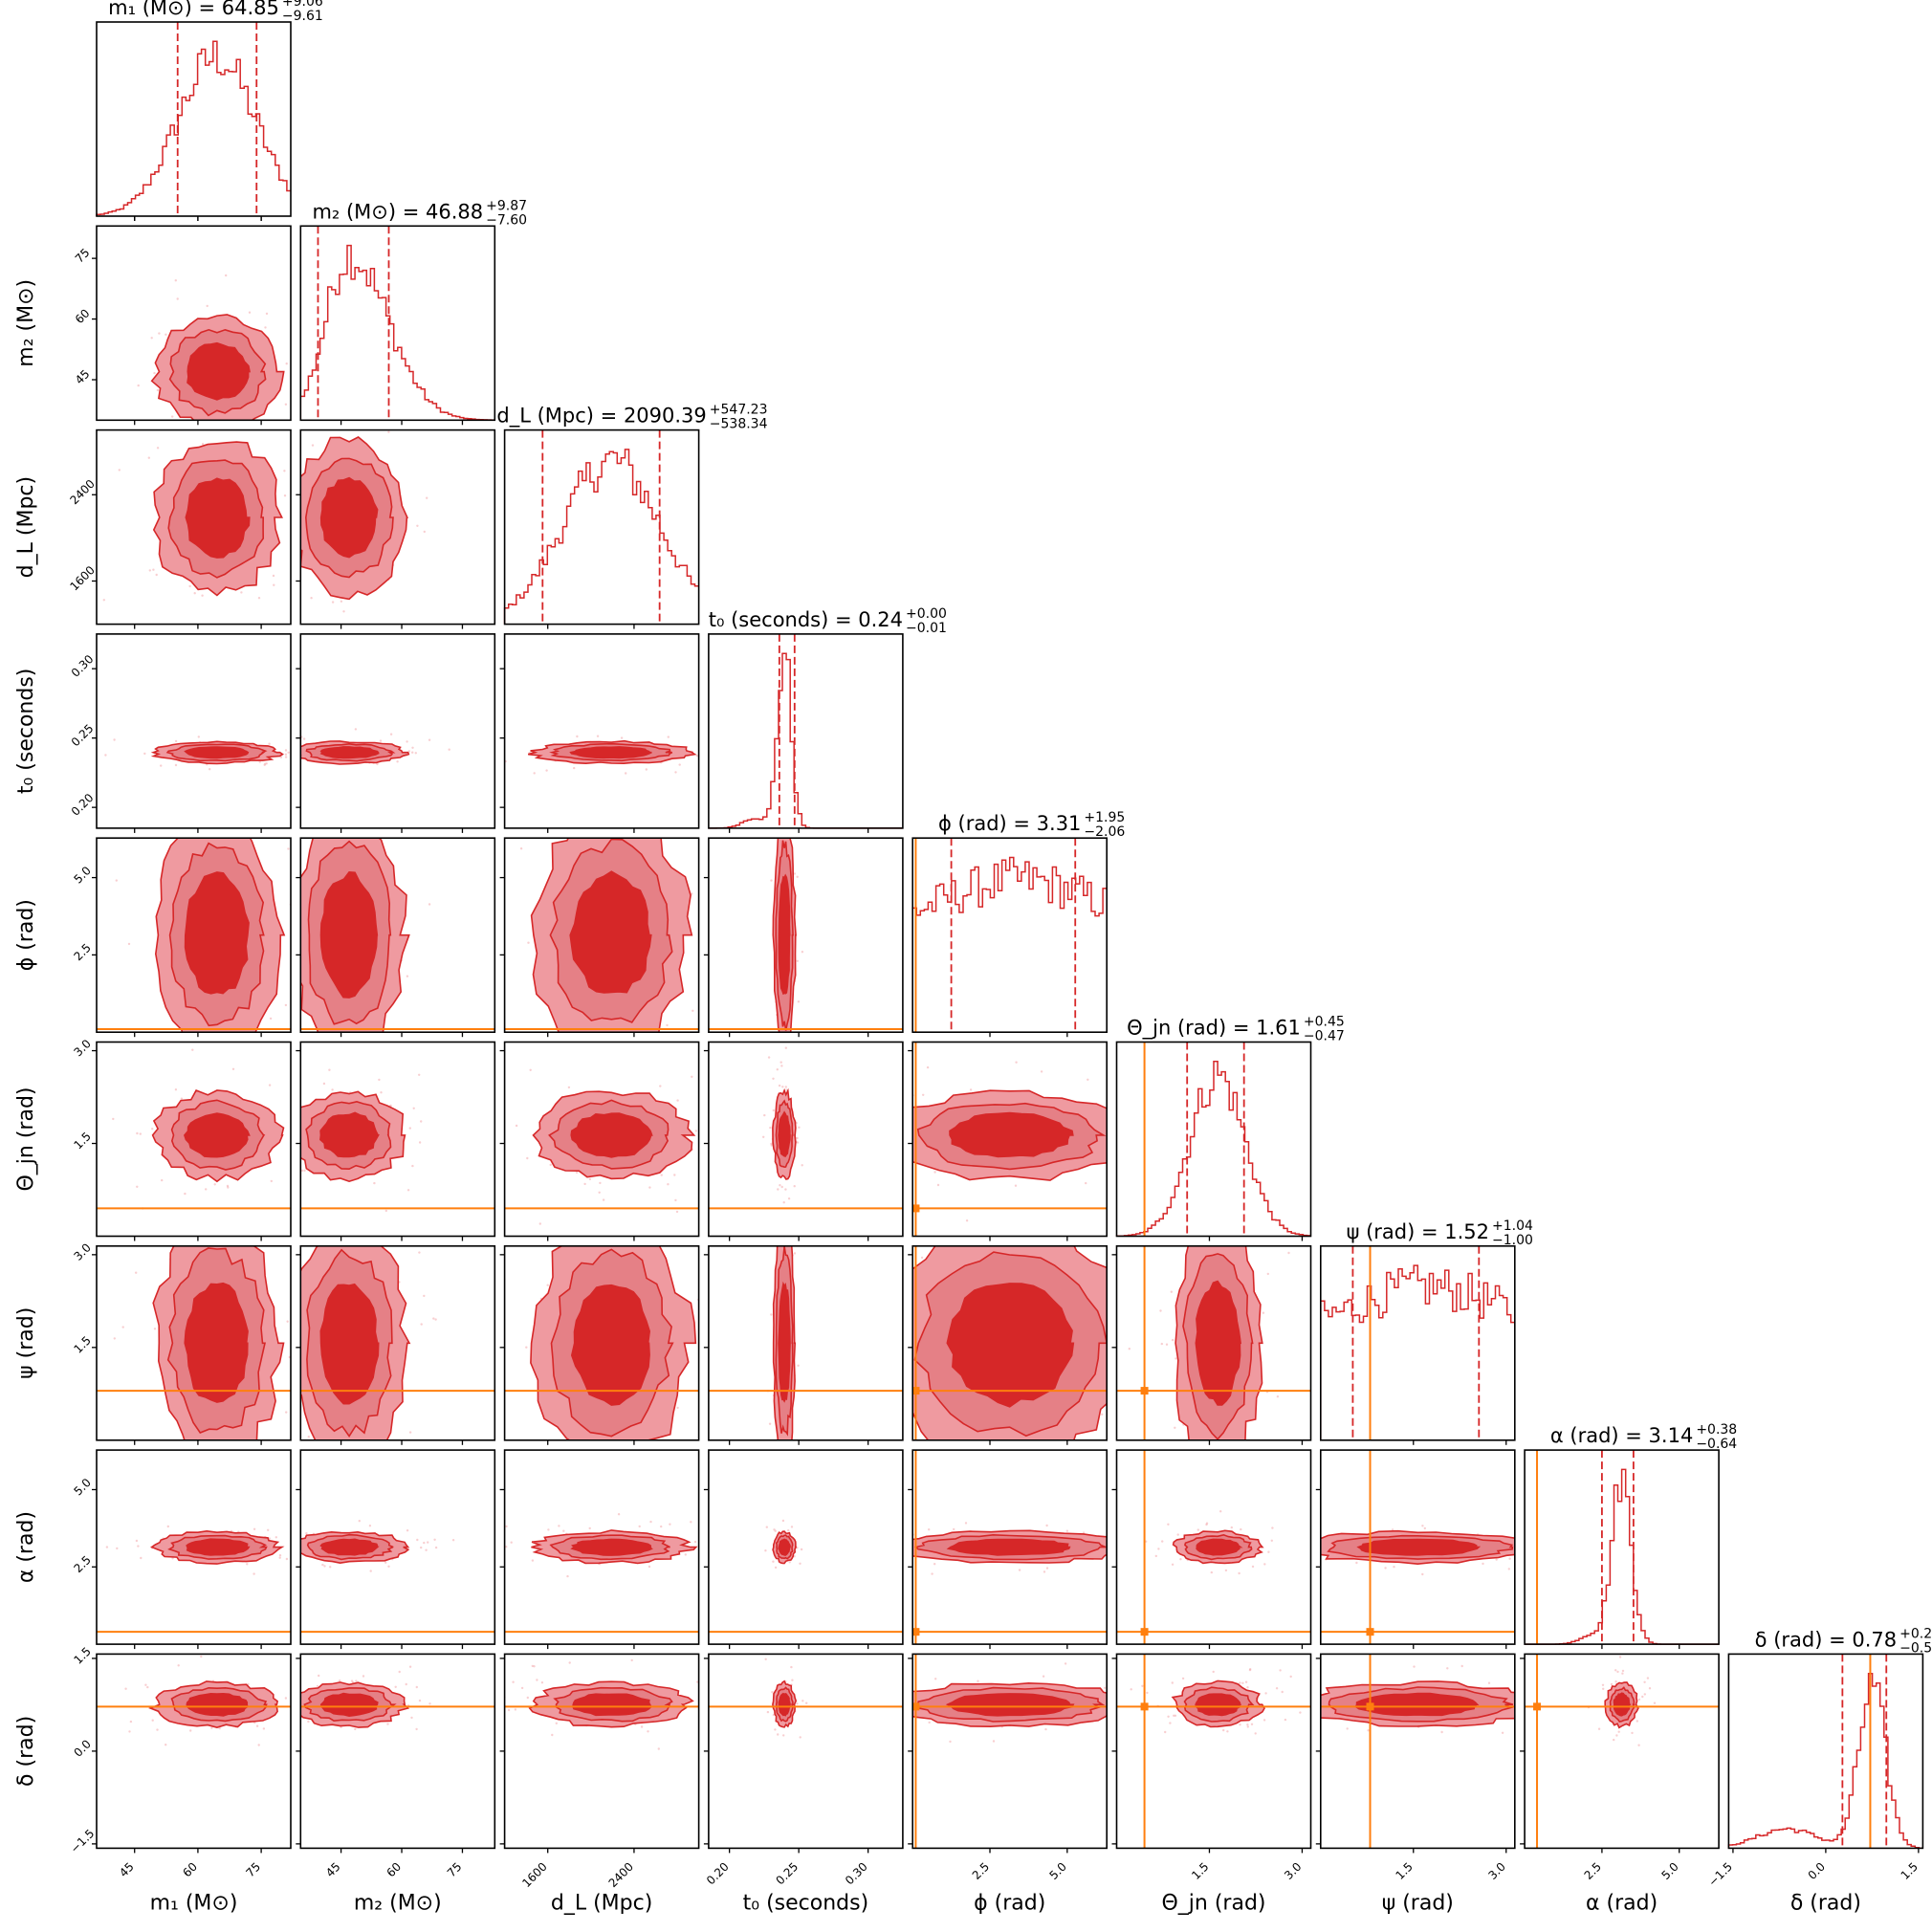 Image resolution: width=1932 pixels, height=1932 pixels. Describe the element at coordinates (534, 1875) in the screenshot. I see `x-tick-label-dL: 1600` at that location.